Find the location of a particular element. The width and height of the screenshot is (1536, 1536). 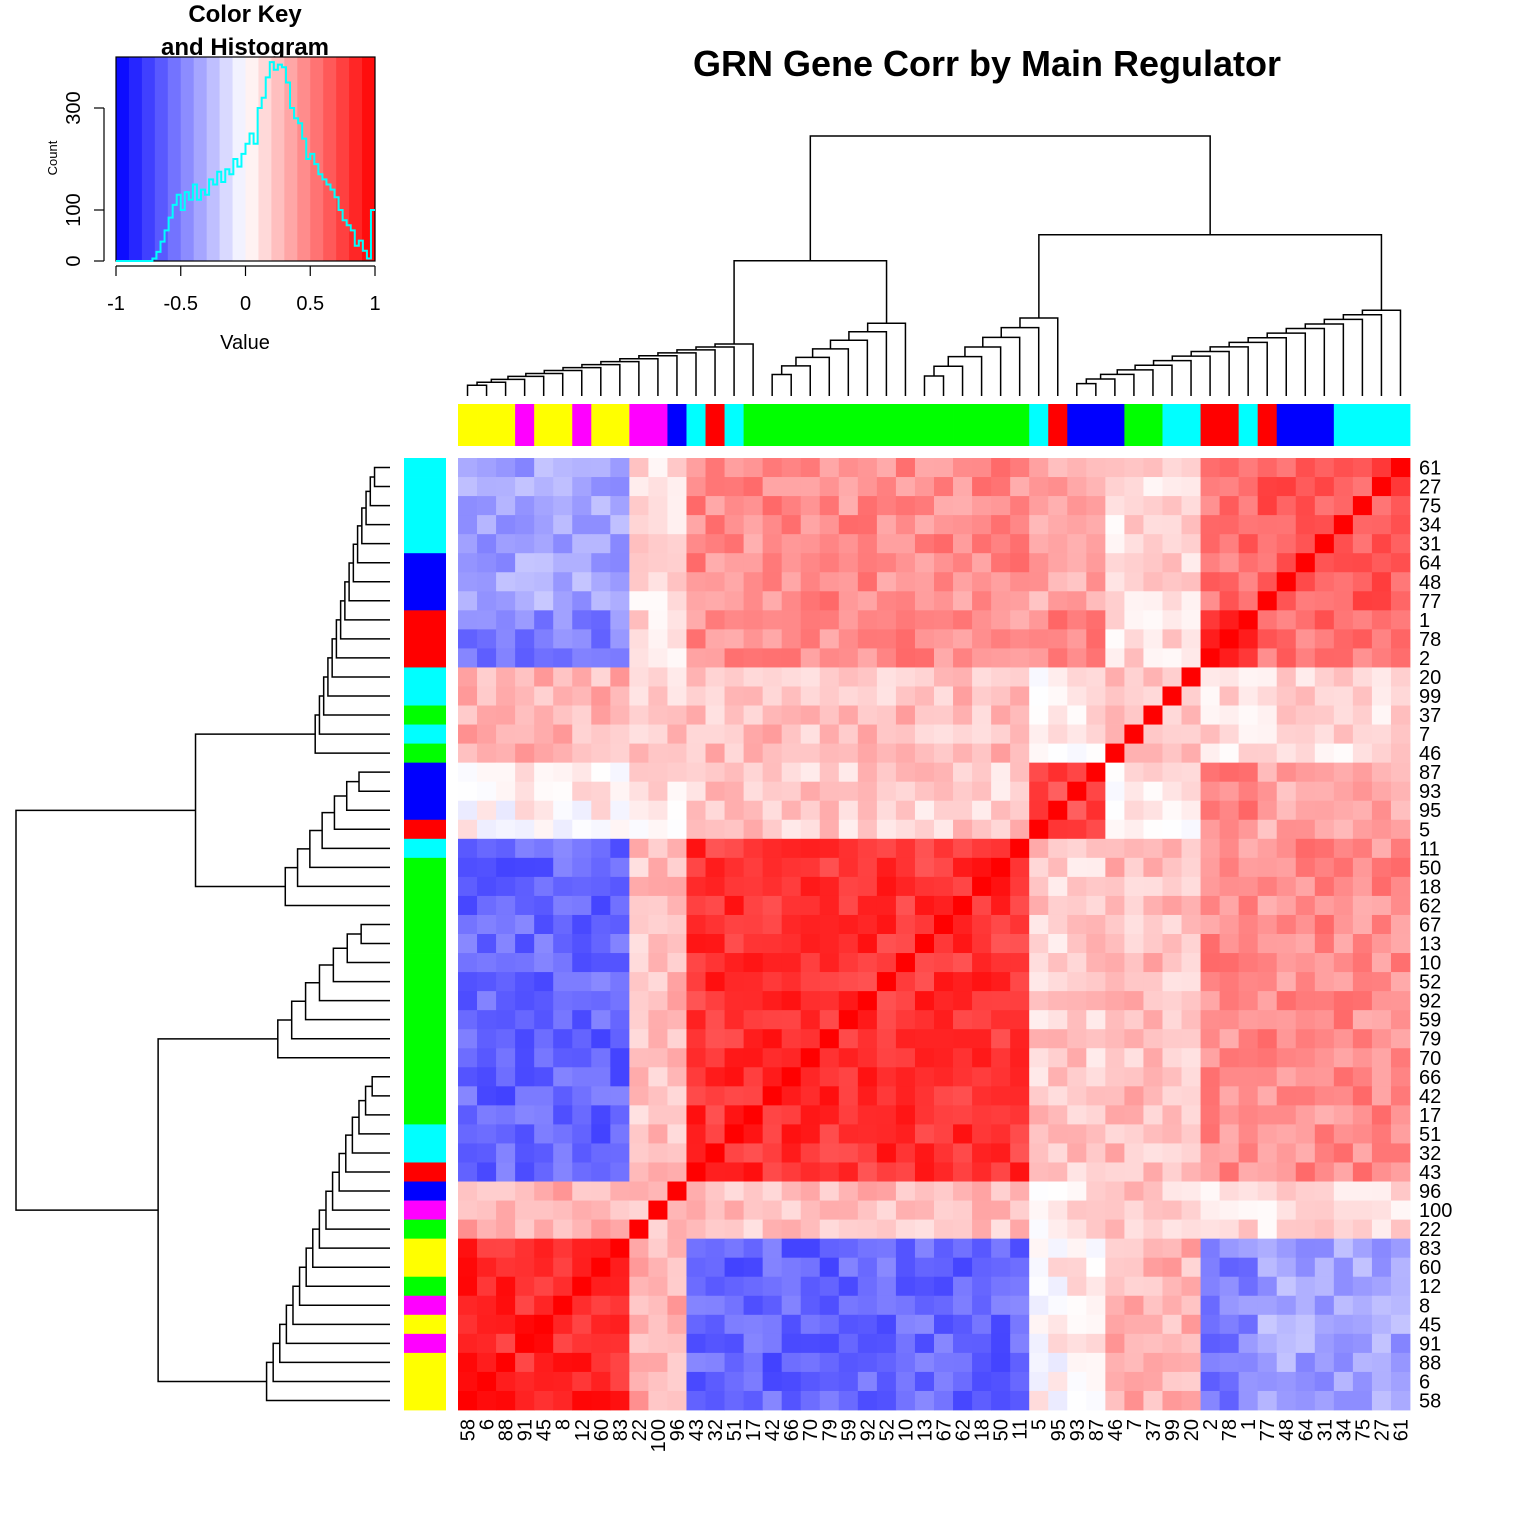

column-side-color-cell is located at coordinates (1191, 425).